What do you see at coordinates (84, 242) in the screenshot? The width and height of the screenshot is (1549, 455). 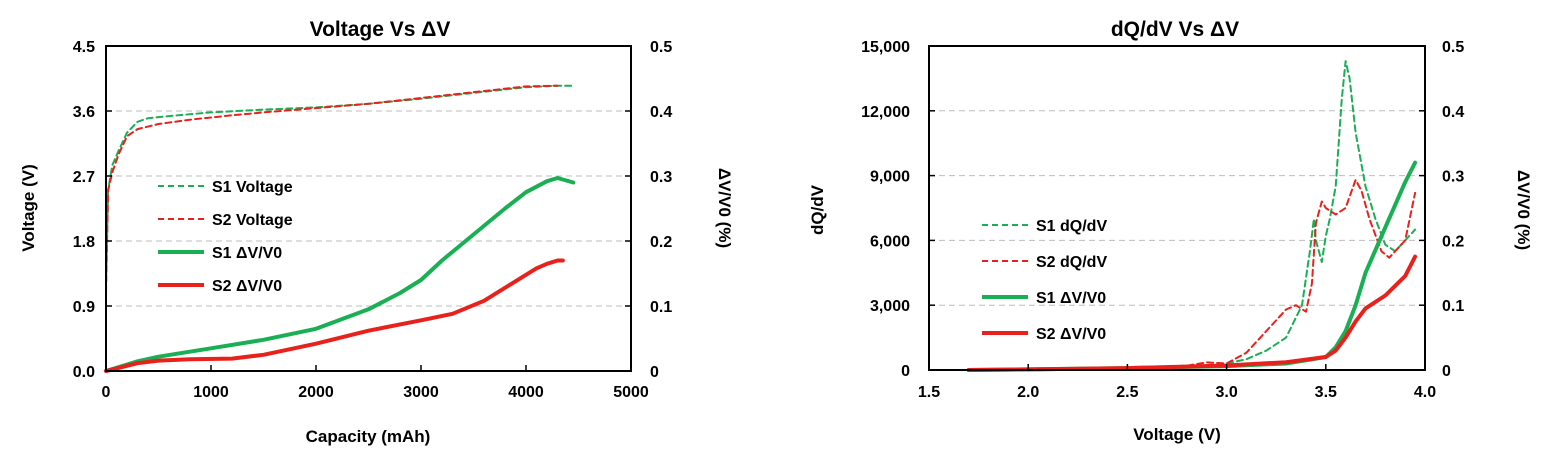 I see `y-tick-label: 1.8` at bounding box center [84, 242].